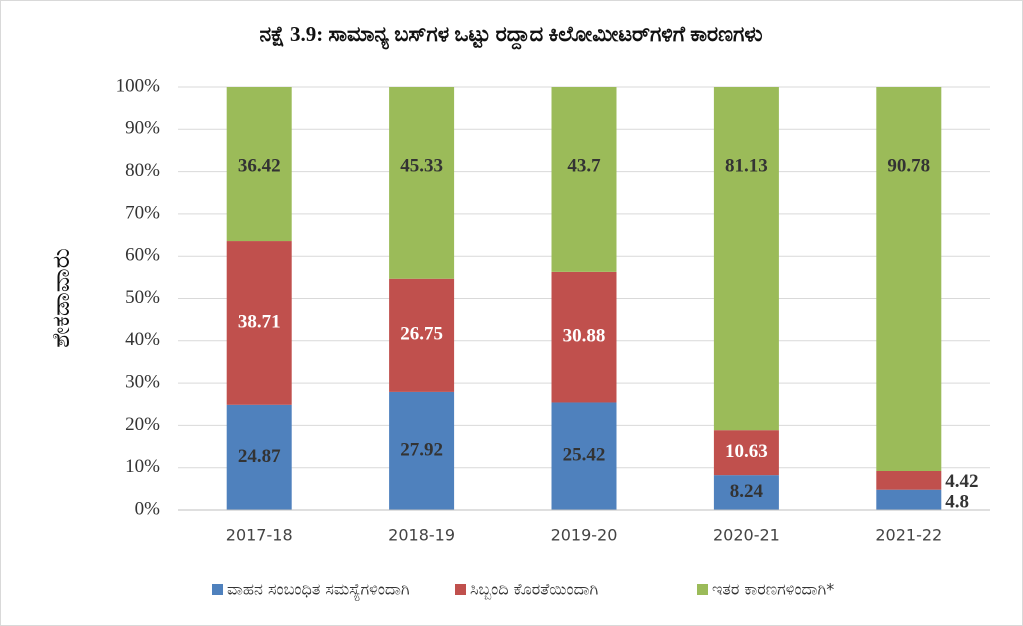 The image size is (1023, 626). What do you see at coordinates (142, 255) in the screenshot?
I see `y-tick-label: 60%` at bounding box center [142, 255].